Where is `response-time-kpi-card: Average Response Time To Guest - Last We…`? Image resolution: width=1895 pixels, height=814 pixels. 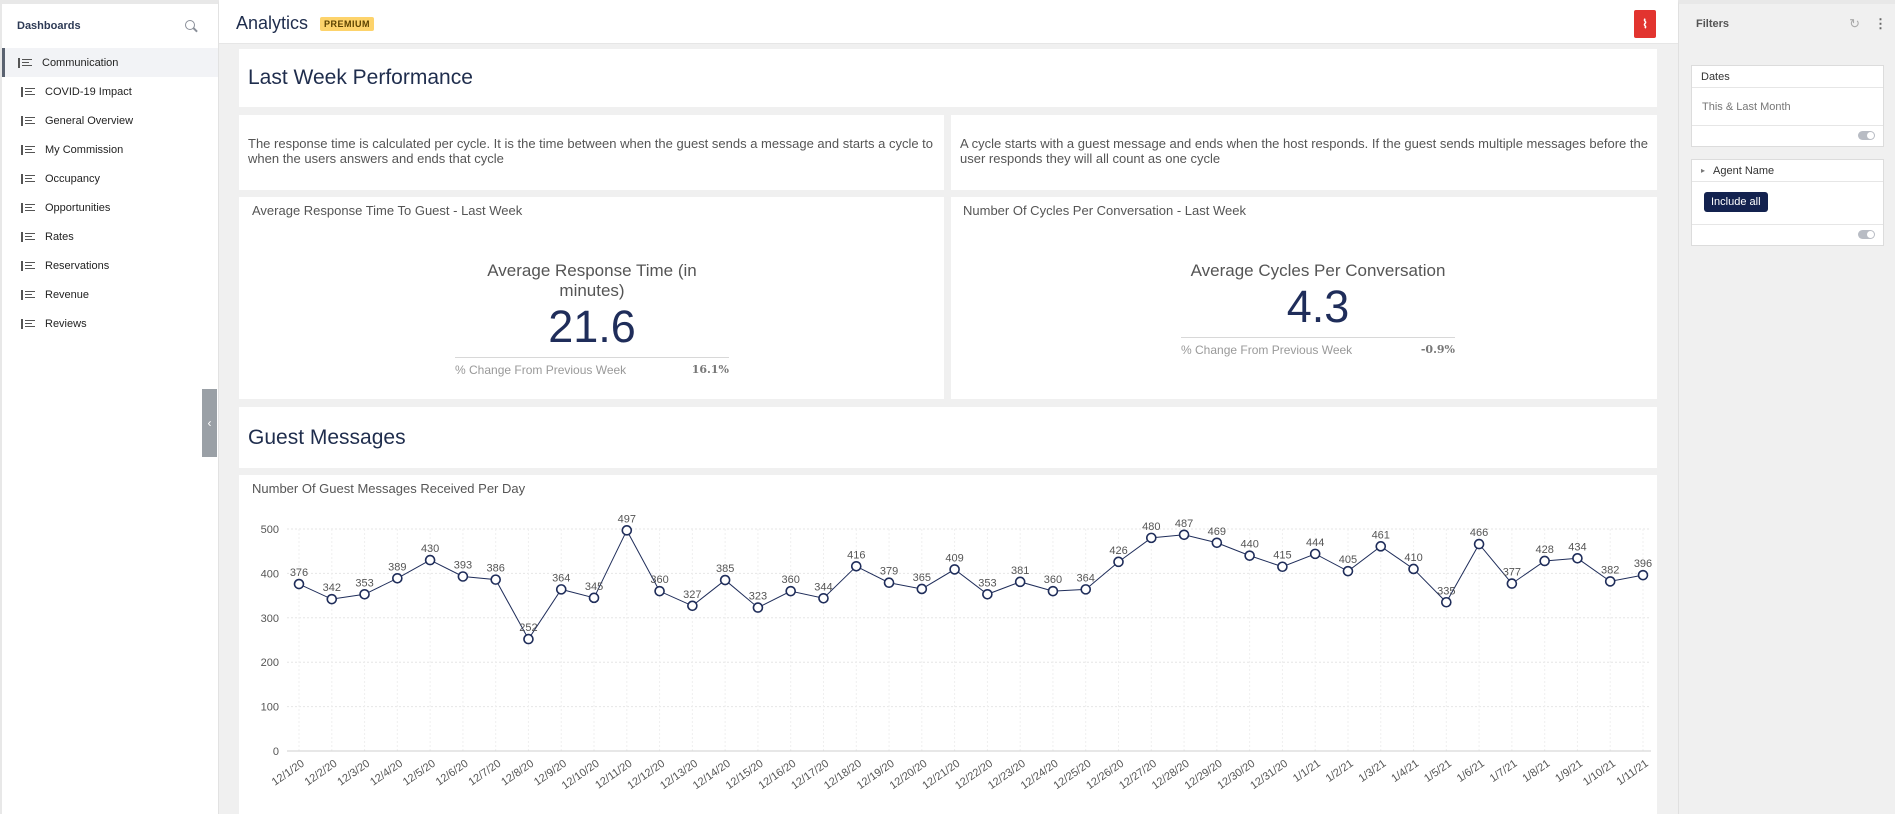 response-time-kpi-card: Average Response Time To Guest - Last We… is located at coordinates (591, 298).